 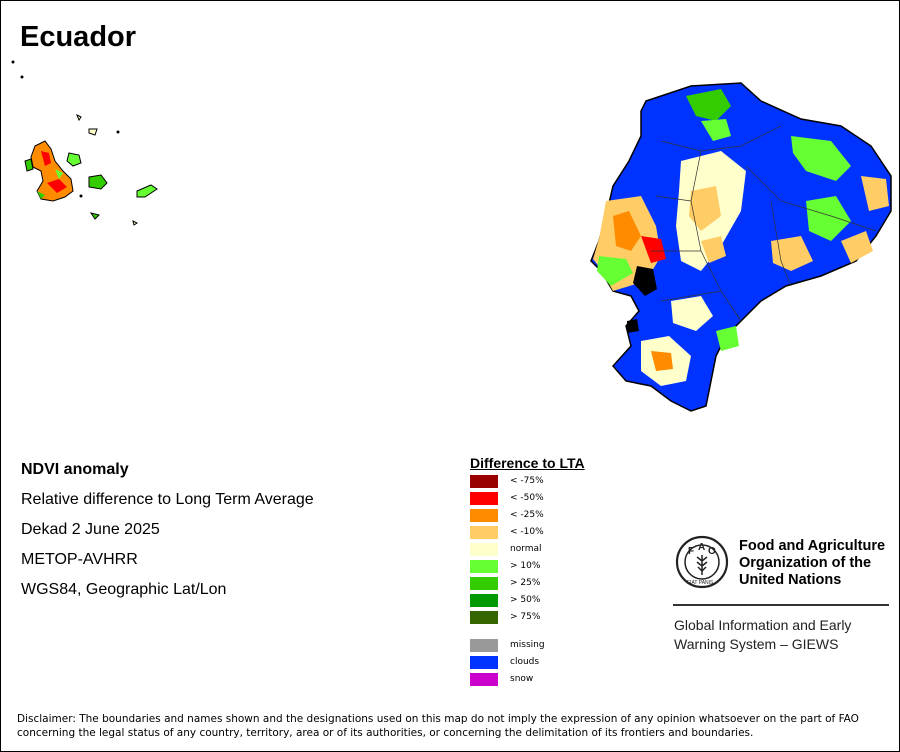 I want to click on svg-text: FIAT PANIS, so click(x=700, y=583).